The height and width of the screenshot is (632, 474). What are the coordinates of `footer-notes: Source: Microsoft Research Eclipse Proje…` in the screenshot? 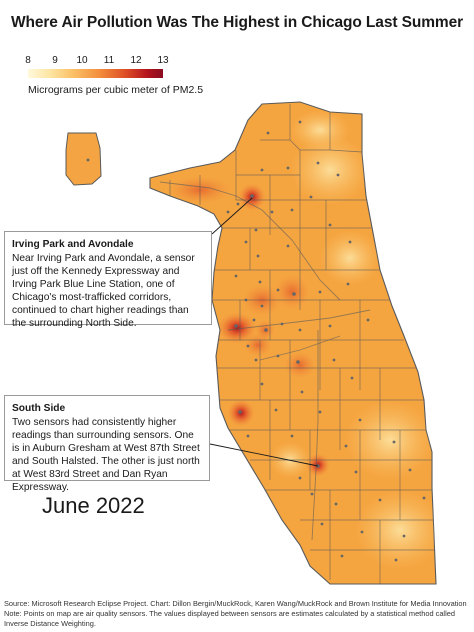 It's located at (238, 614).